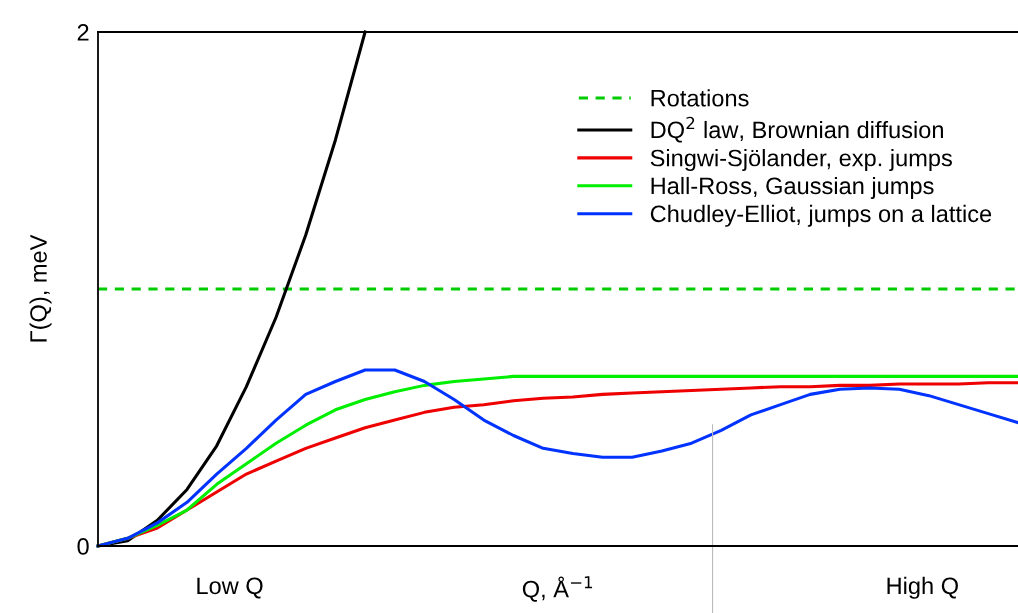  Describe the element at coordinates (83, 546) in the screenshot. I see `y-tick-label: 0` at that location.